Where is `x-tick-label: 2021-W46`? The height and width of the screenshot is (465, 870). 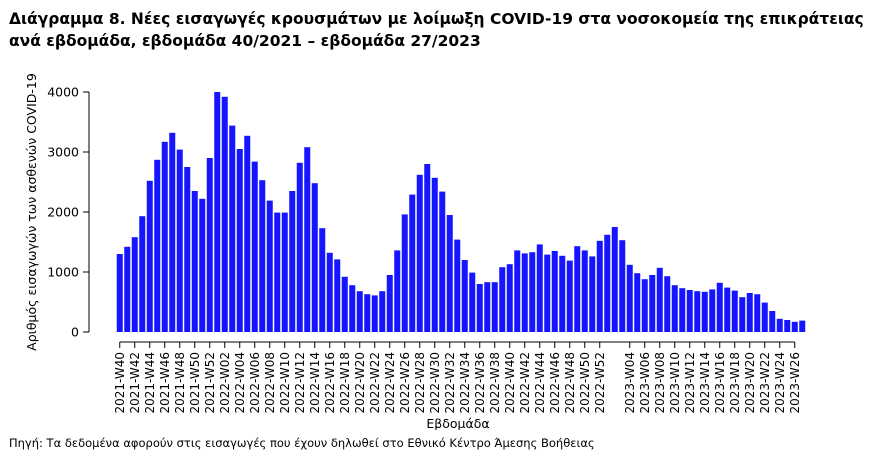 x-tick-label: 2021-W46 is located at coordinates (165, 383).